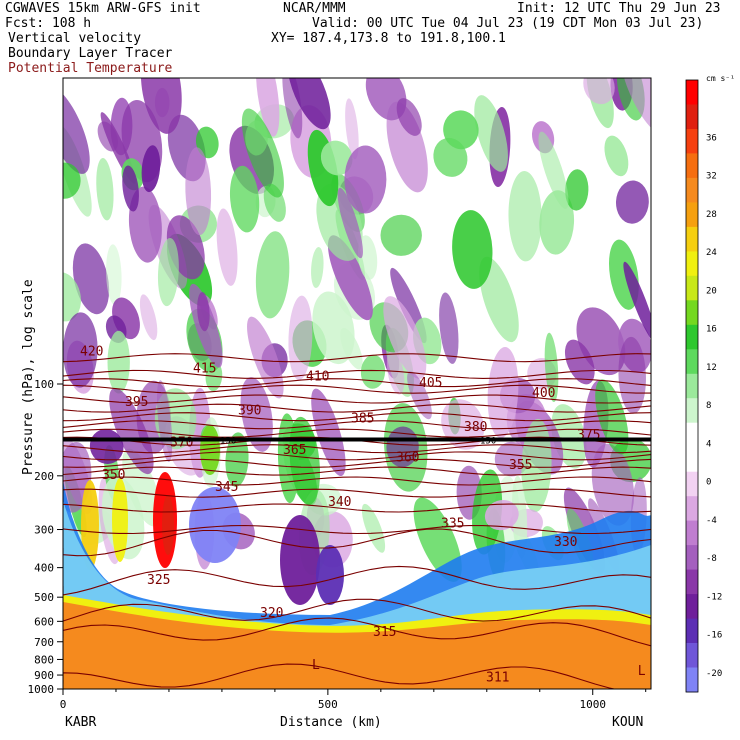  I want to click on theta-contour-label: 415, so click(204, 368).